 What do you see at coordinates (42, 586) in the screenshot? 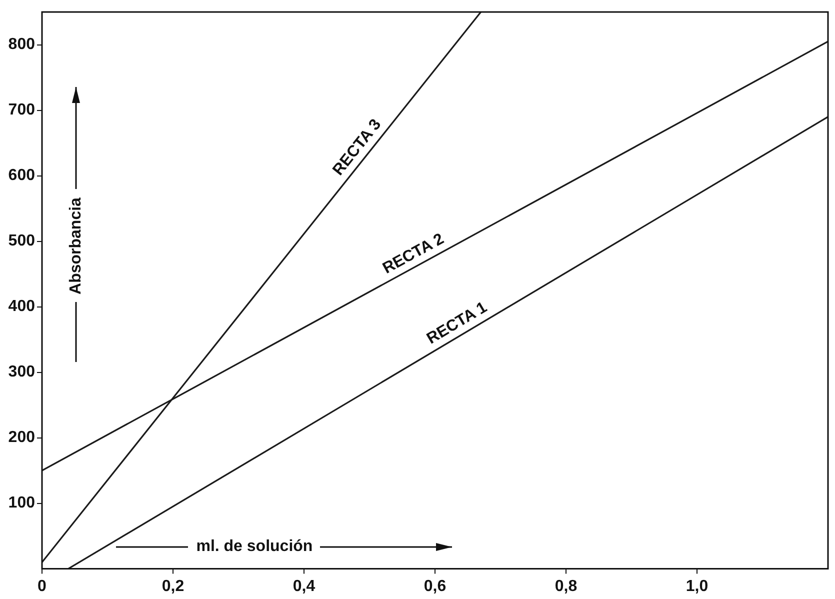
I see `x-tick-label: 0` at bounding box center [42, 586].